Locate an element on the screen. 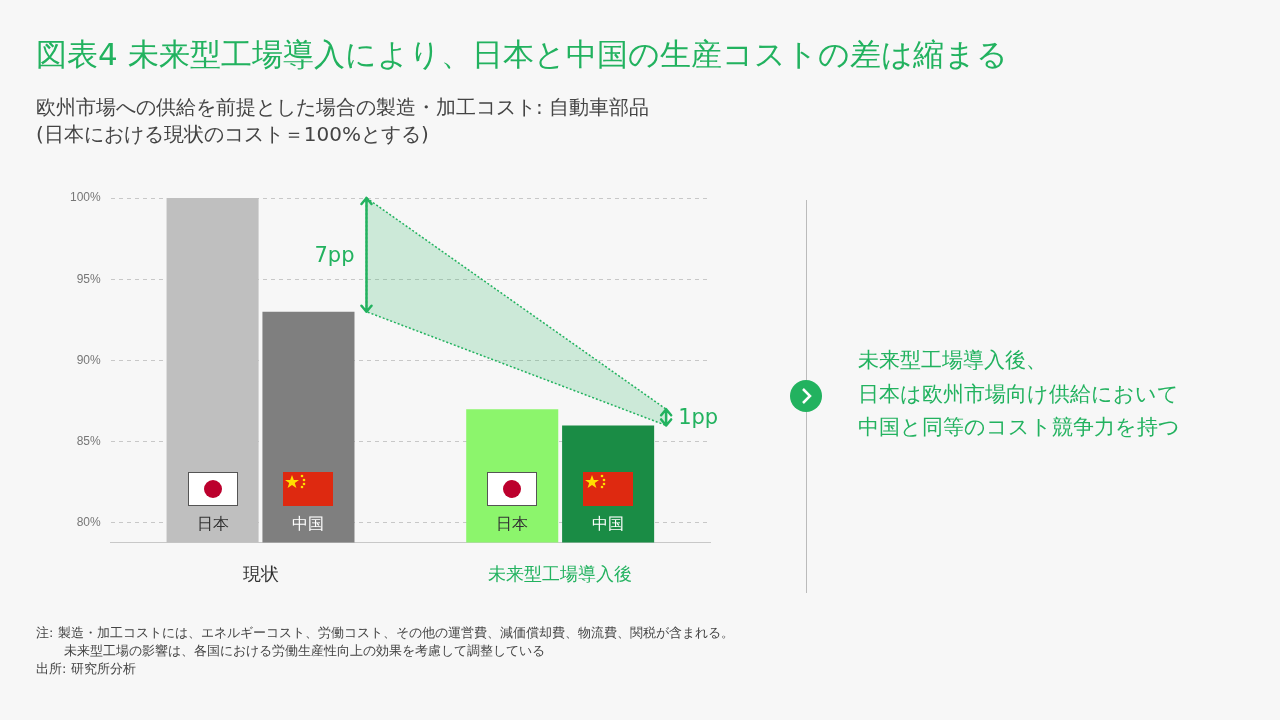 This screenshot has height=720, width=1280. text: 日本 is located at coordinates (512, 523).